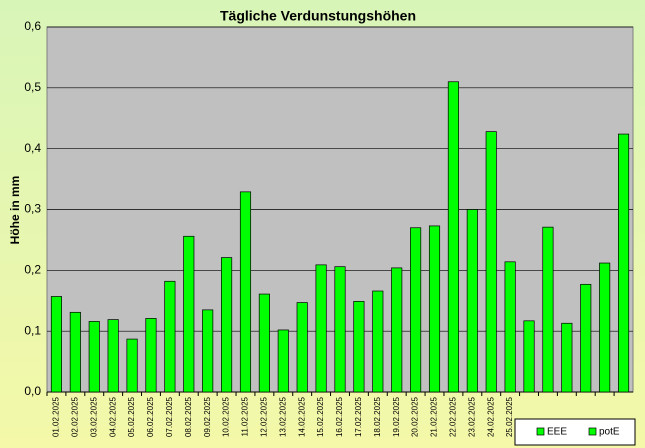 This screenshot has width=645, height=448. Describe the element at coordinates (15, 210) in the screenshot. I see `y-axis-label: Höhe in mm` at that location.